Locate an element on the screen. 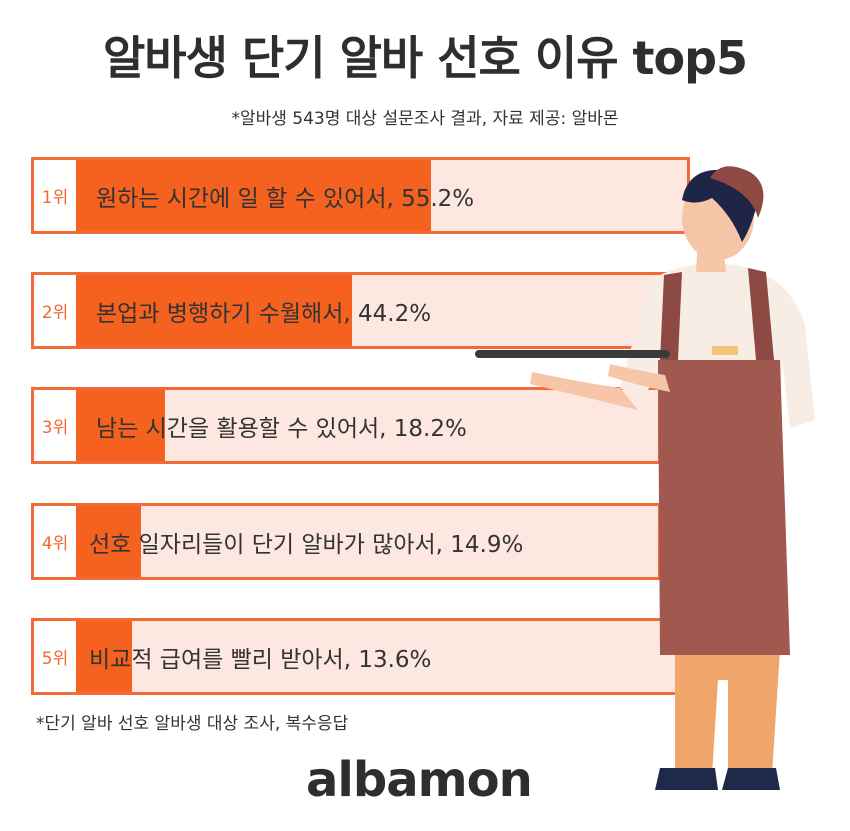  bar-rank-label: 1위 is located at coordinates (55, 195).